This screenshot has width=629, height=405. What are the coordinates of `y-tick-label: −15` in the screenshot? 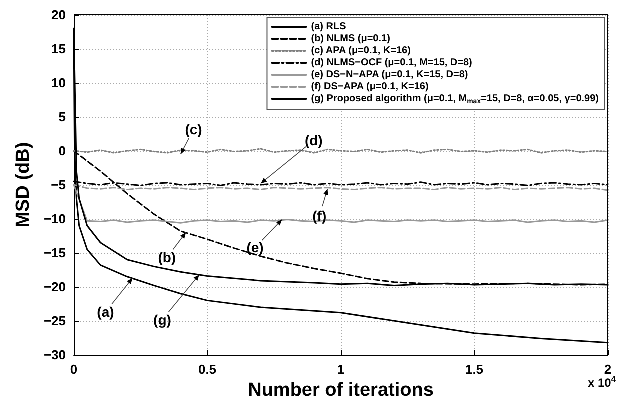 It's located at (55, 253).